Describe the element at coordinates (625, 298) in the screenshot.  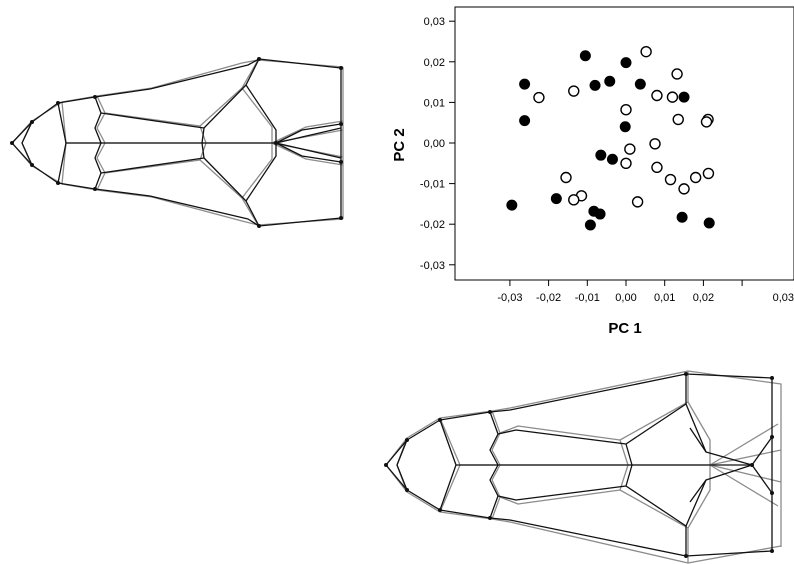
I see `x-tick-label: 0,00` at that location.